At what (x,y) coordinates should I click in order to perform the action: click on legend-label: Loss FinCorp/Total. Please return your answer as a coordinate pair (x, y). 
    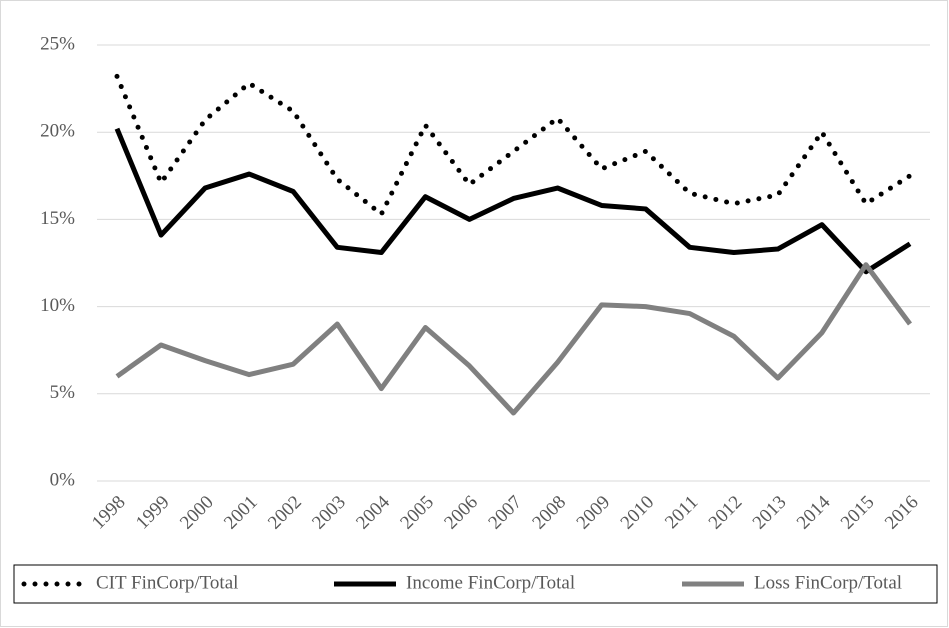
    Looking at the image, I should click on (828, 582).